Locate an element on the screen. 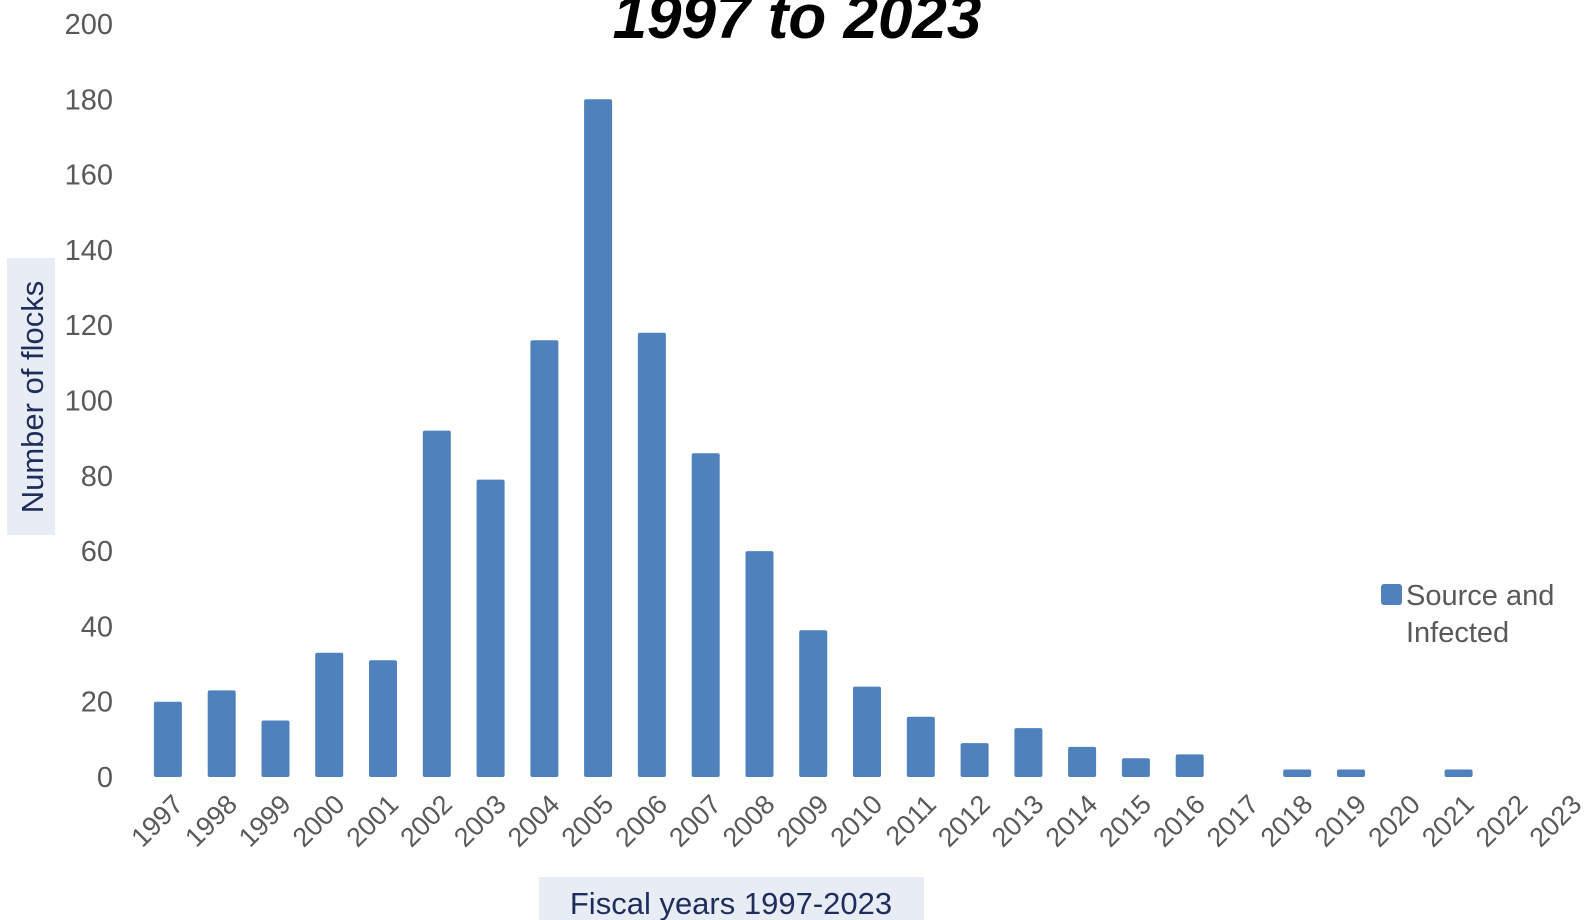 This screenshot has width=1593, height=920. x-tick-label: 2003 is located at coordinates (480, 821).